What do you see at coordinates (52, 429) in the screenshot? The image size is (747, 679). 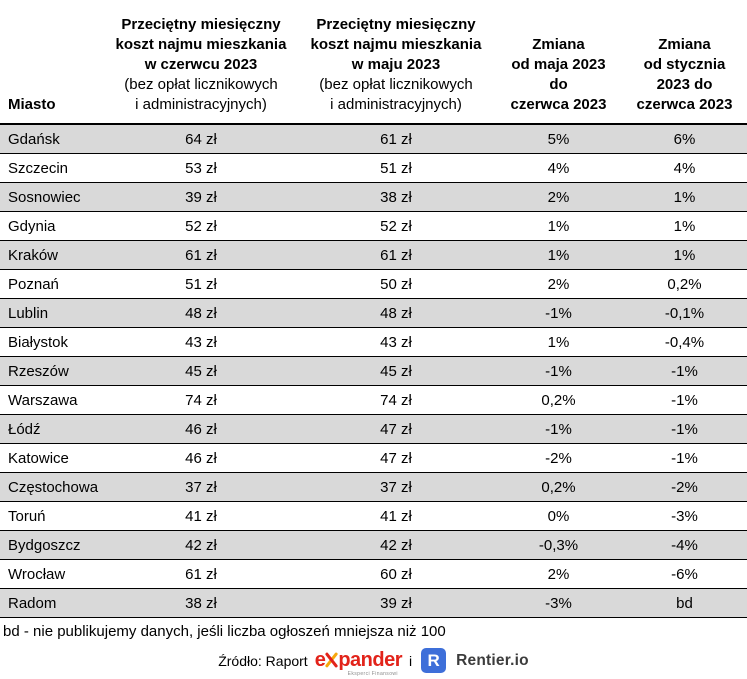 I see `cell-city: Łódź` at bounding box center [52, 429].